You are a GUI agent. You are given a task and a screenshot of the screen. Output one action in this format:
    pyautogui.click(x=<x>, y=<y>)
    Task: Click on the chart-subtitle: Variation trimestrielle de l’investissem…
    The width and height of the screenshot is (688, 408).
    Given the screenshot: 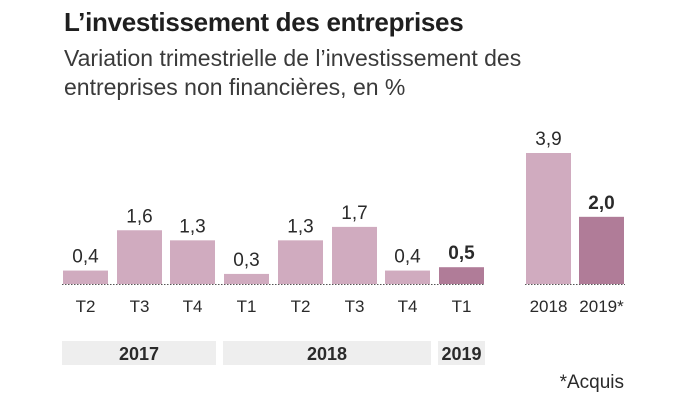 What is the action you would take?
    pyautogui.click(x=293, y=72)
    